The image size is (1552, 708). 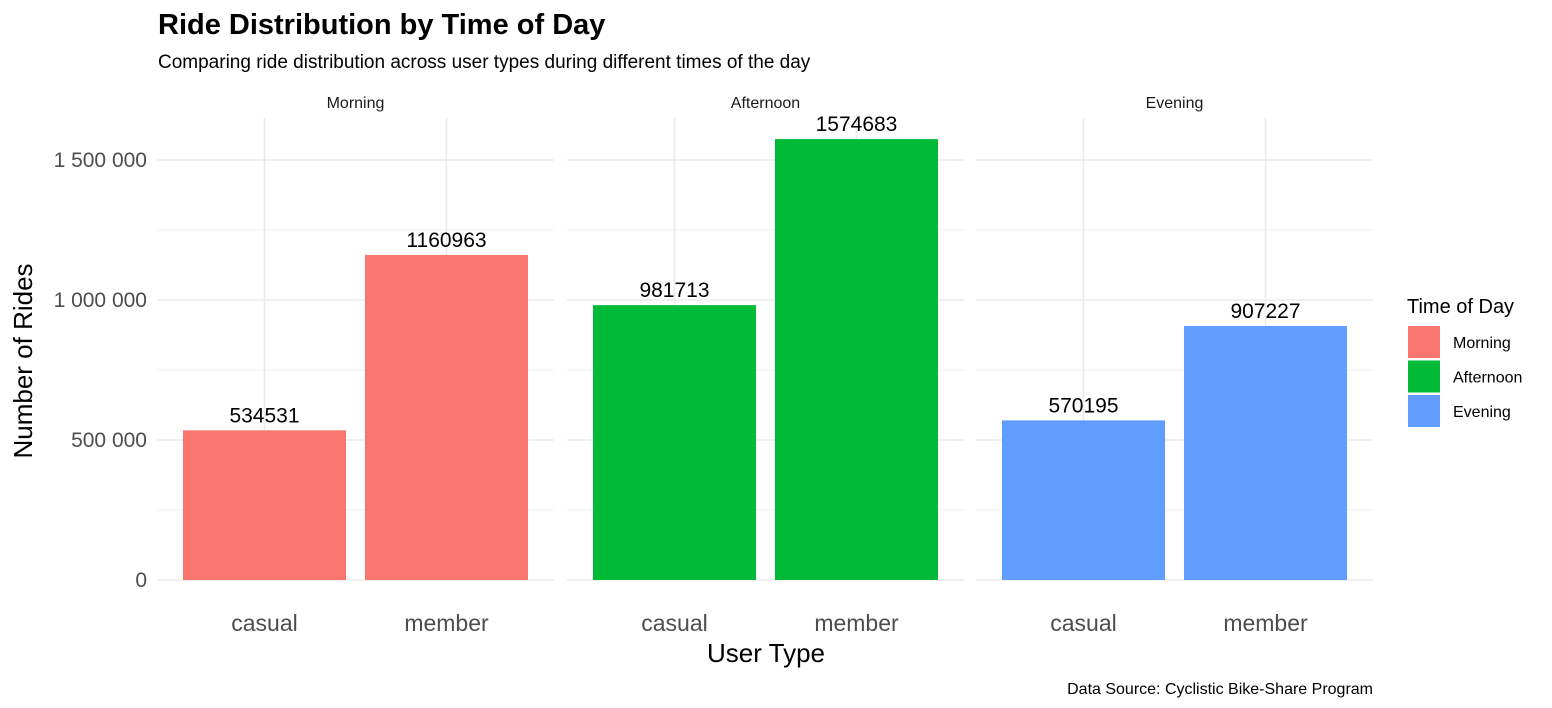 What do you see at coordinates (1083, 405) in the screenshot?
I see `bar-value-label: 570195` at bounding box center [1083, 405].